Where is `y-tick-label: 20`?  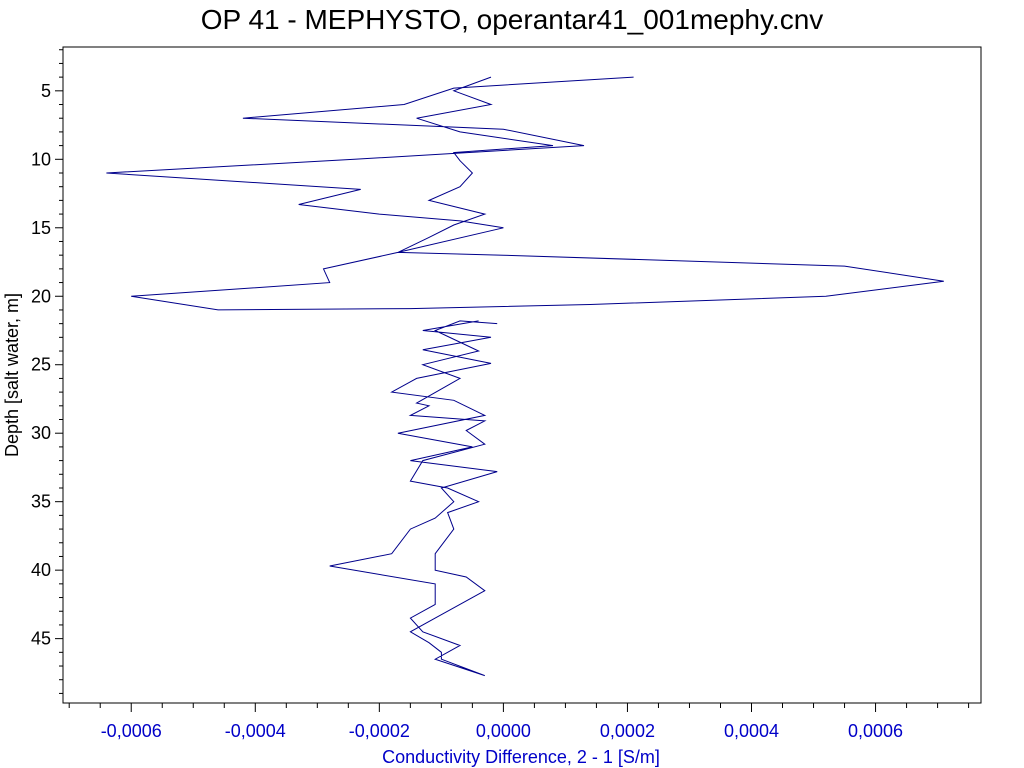
y-tick-label: 20 is located at coordinates (41, 296).